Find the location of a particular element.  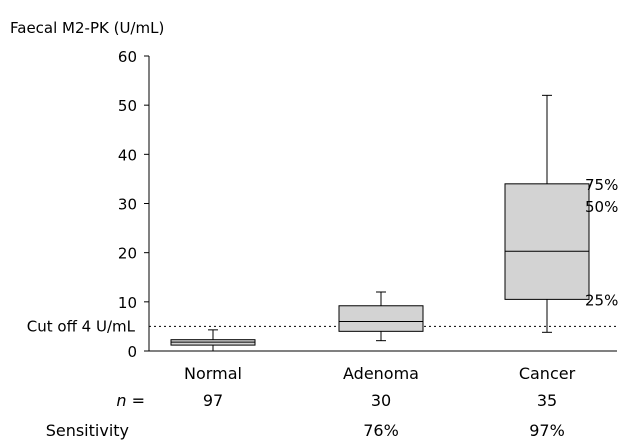

y-axis-label: Faecal M2-PK (U/mL) is located at coordinates (87, 28).